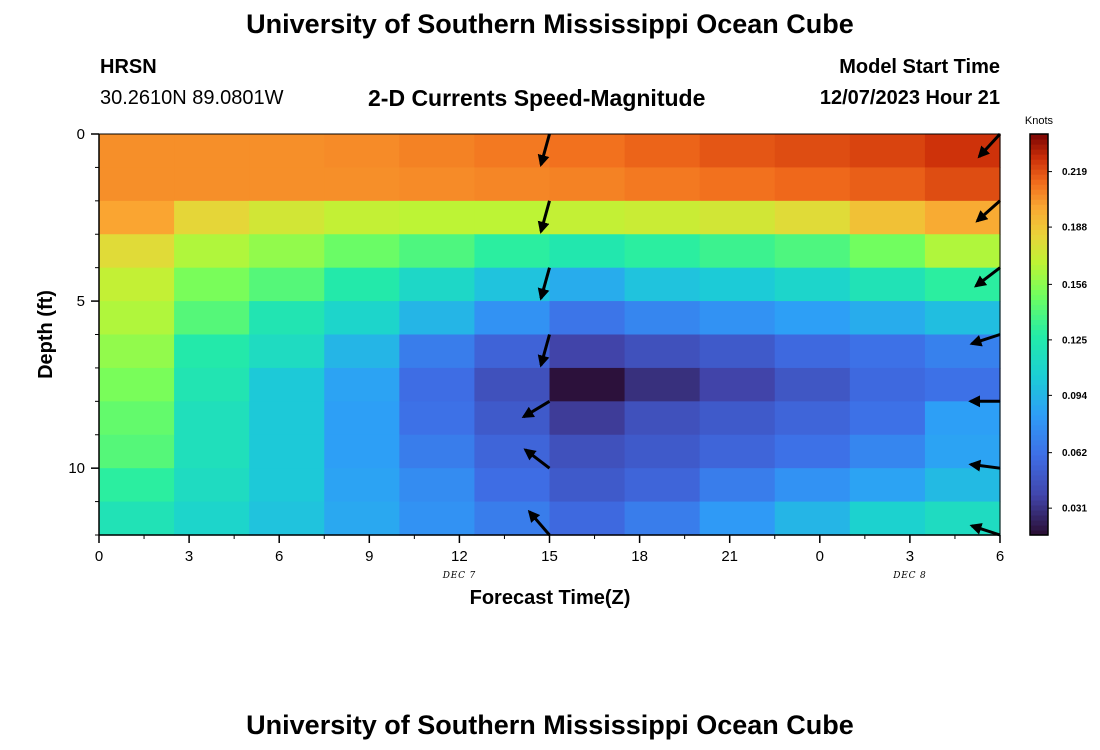 The width and height of the screenshot is (1100, 750). I want to click on colorbar-tick-label: 0.062, so click(1074, 453).